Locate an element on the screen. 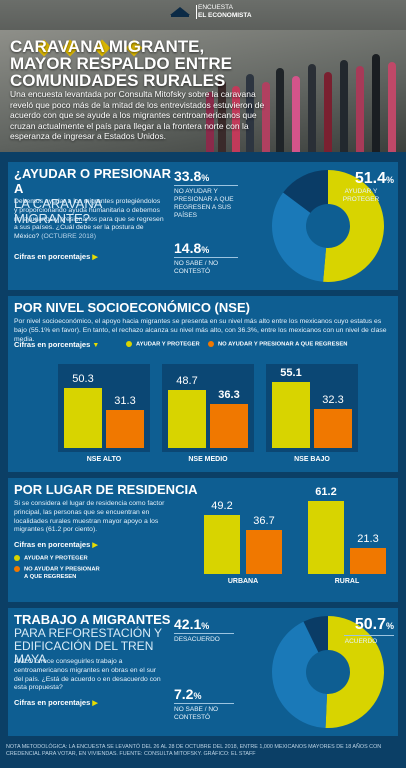 This screenshot has width=406, height=768. section-1-subtitle: LA CARAVANA MIGRANTE? is located at coordinates (58, 211).